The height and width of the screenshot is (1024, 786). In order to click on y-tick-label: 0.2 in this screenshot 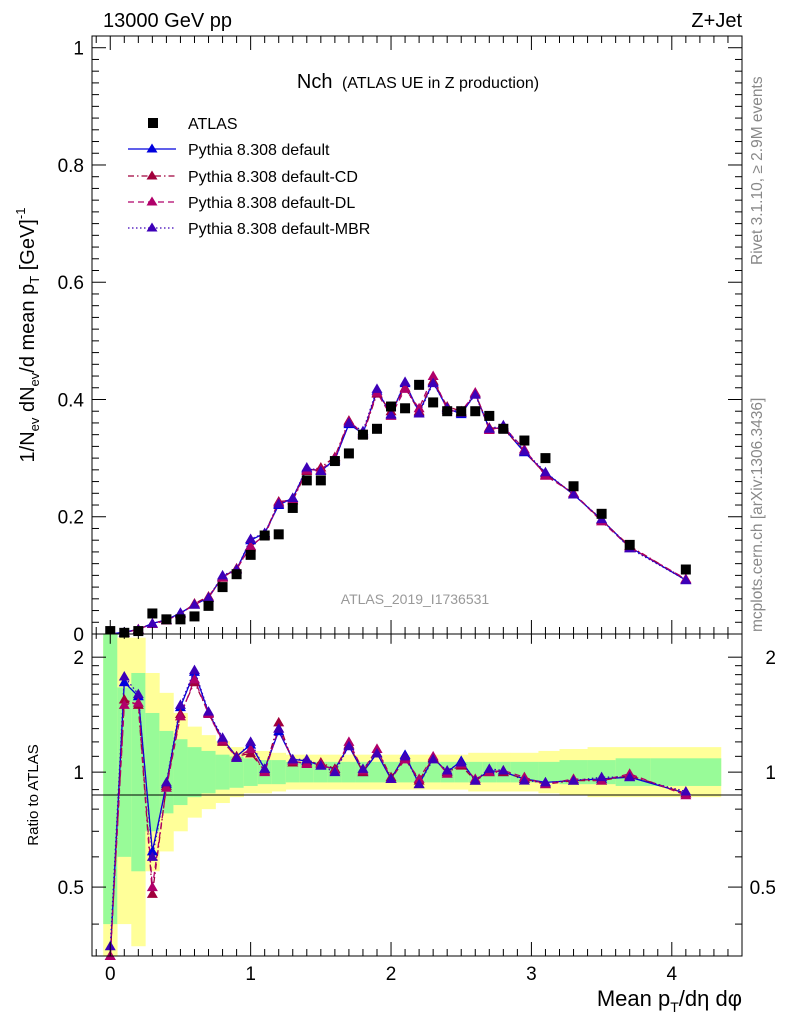, I will do `click(71, 518)`.